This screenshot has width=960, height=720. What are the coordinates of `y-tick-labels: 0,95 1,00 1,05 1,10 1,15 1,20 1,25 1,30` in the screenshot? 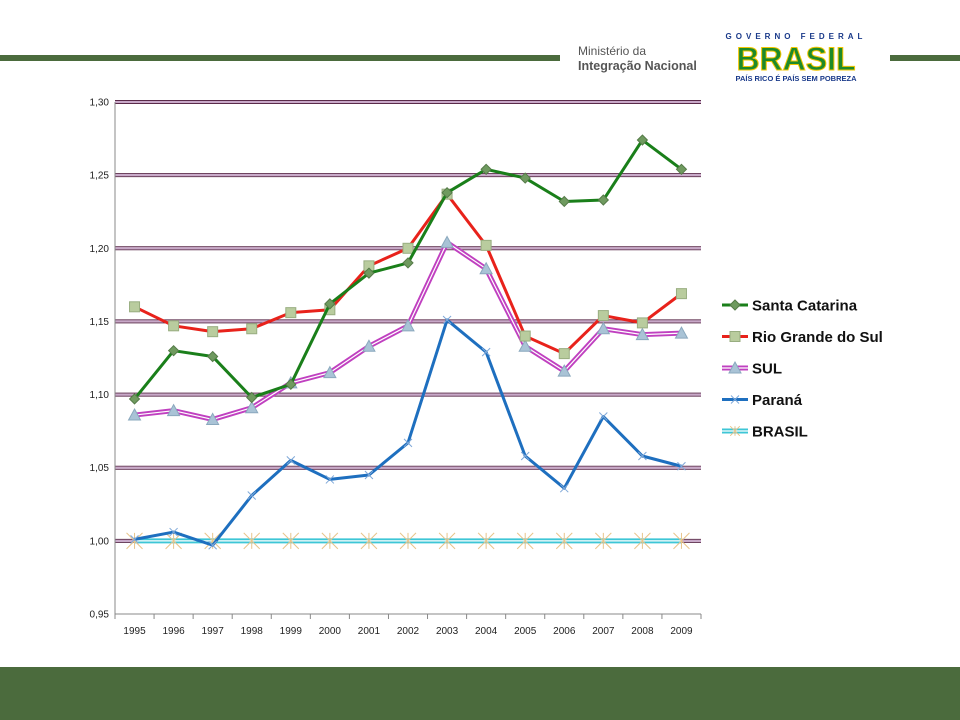 It's located at (100, 359).